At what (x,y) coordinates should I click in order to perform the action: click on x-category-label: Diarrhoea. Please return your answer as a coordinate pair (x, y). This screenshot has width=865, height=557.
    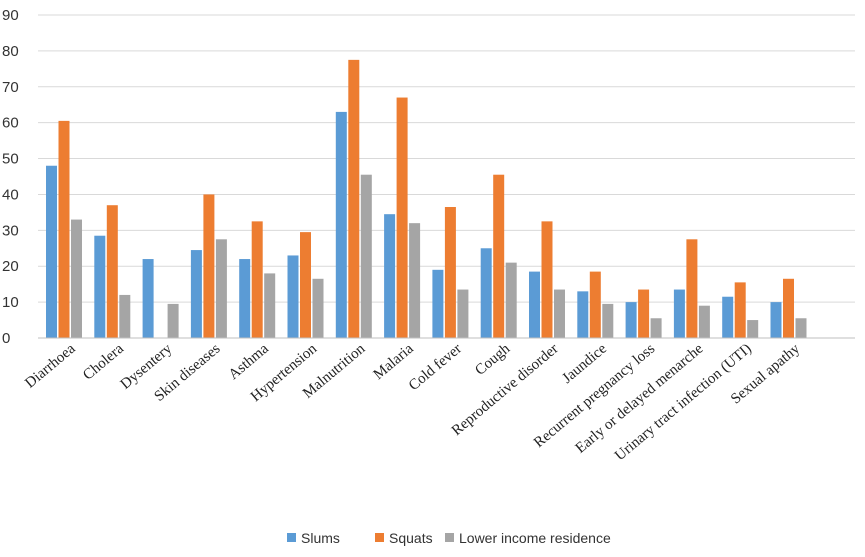
    Looking at the image, I should click on (50, 366).